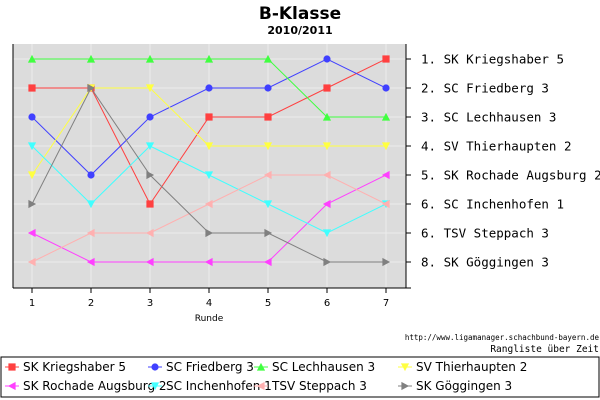 The height and width of the screenshot is (400, 600). What do you see at coordinates (492, 204) in the screenshot?
I see `rank-label-6: 6. SC Inchenhofen 1` at bounding box center [492, 204].